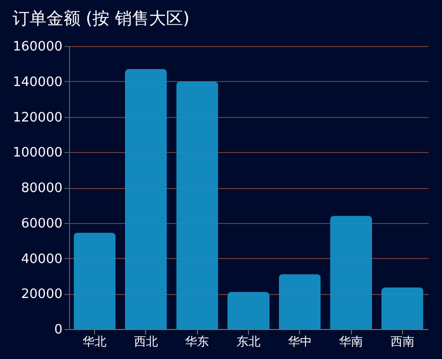  Describe the element at coordinates (37, 153) in the screenshot. I see `y-tick-label: 100000` at that location.